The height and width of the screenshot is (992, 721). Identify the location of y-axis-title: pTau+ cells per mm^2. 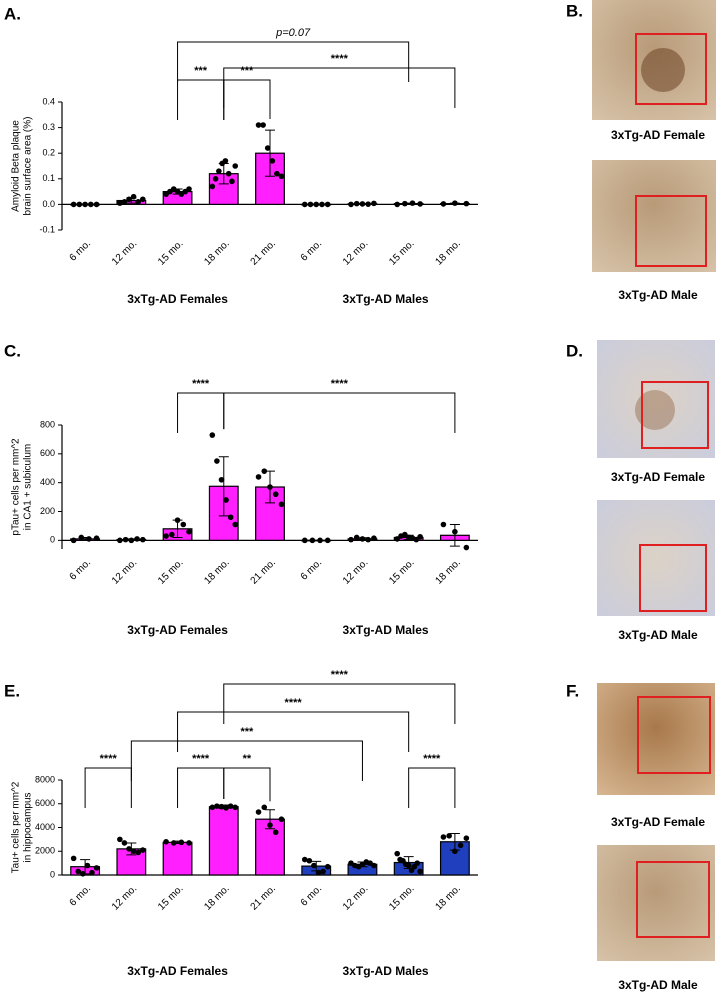
(16, 487).